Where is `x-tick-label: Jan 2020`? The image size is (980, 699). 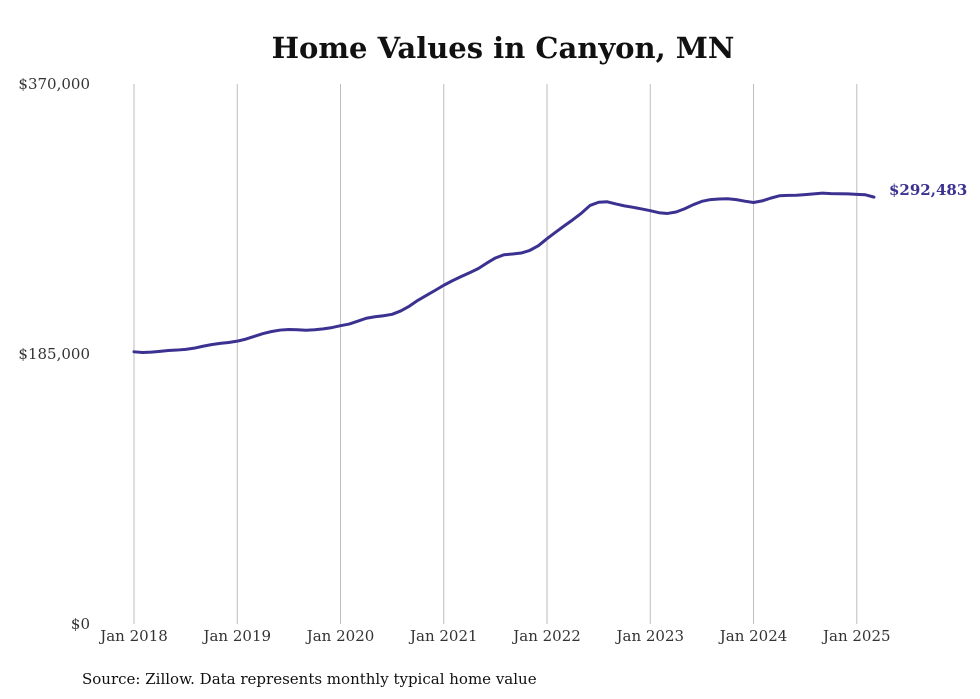 x-tick-label: Jan 2020 is located at coordinates (340, 636).